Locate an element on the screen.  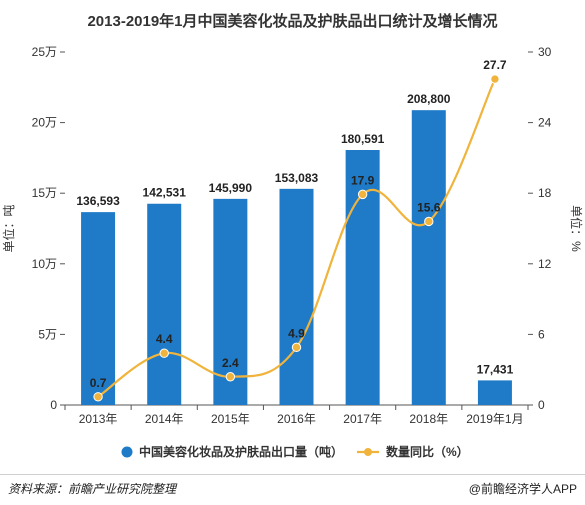
y-left-tick-label: 15万 is located at coordinates (44, 193).